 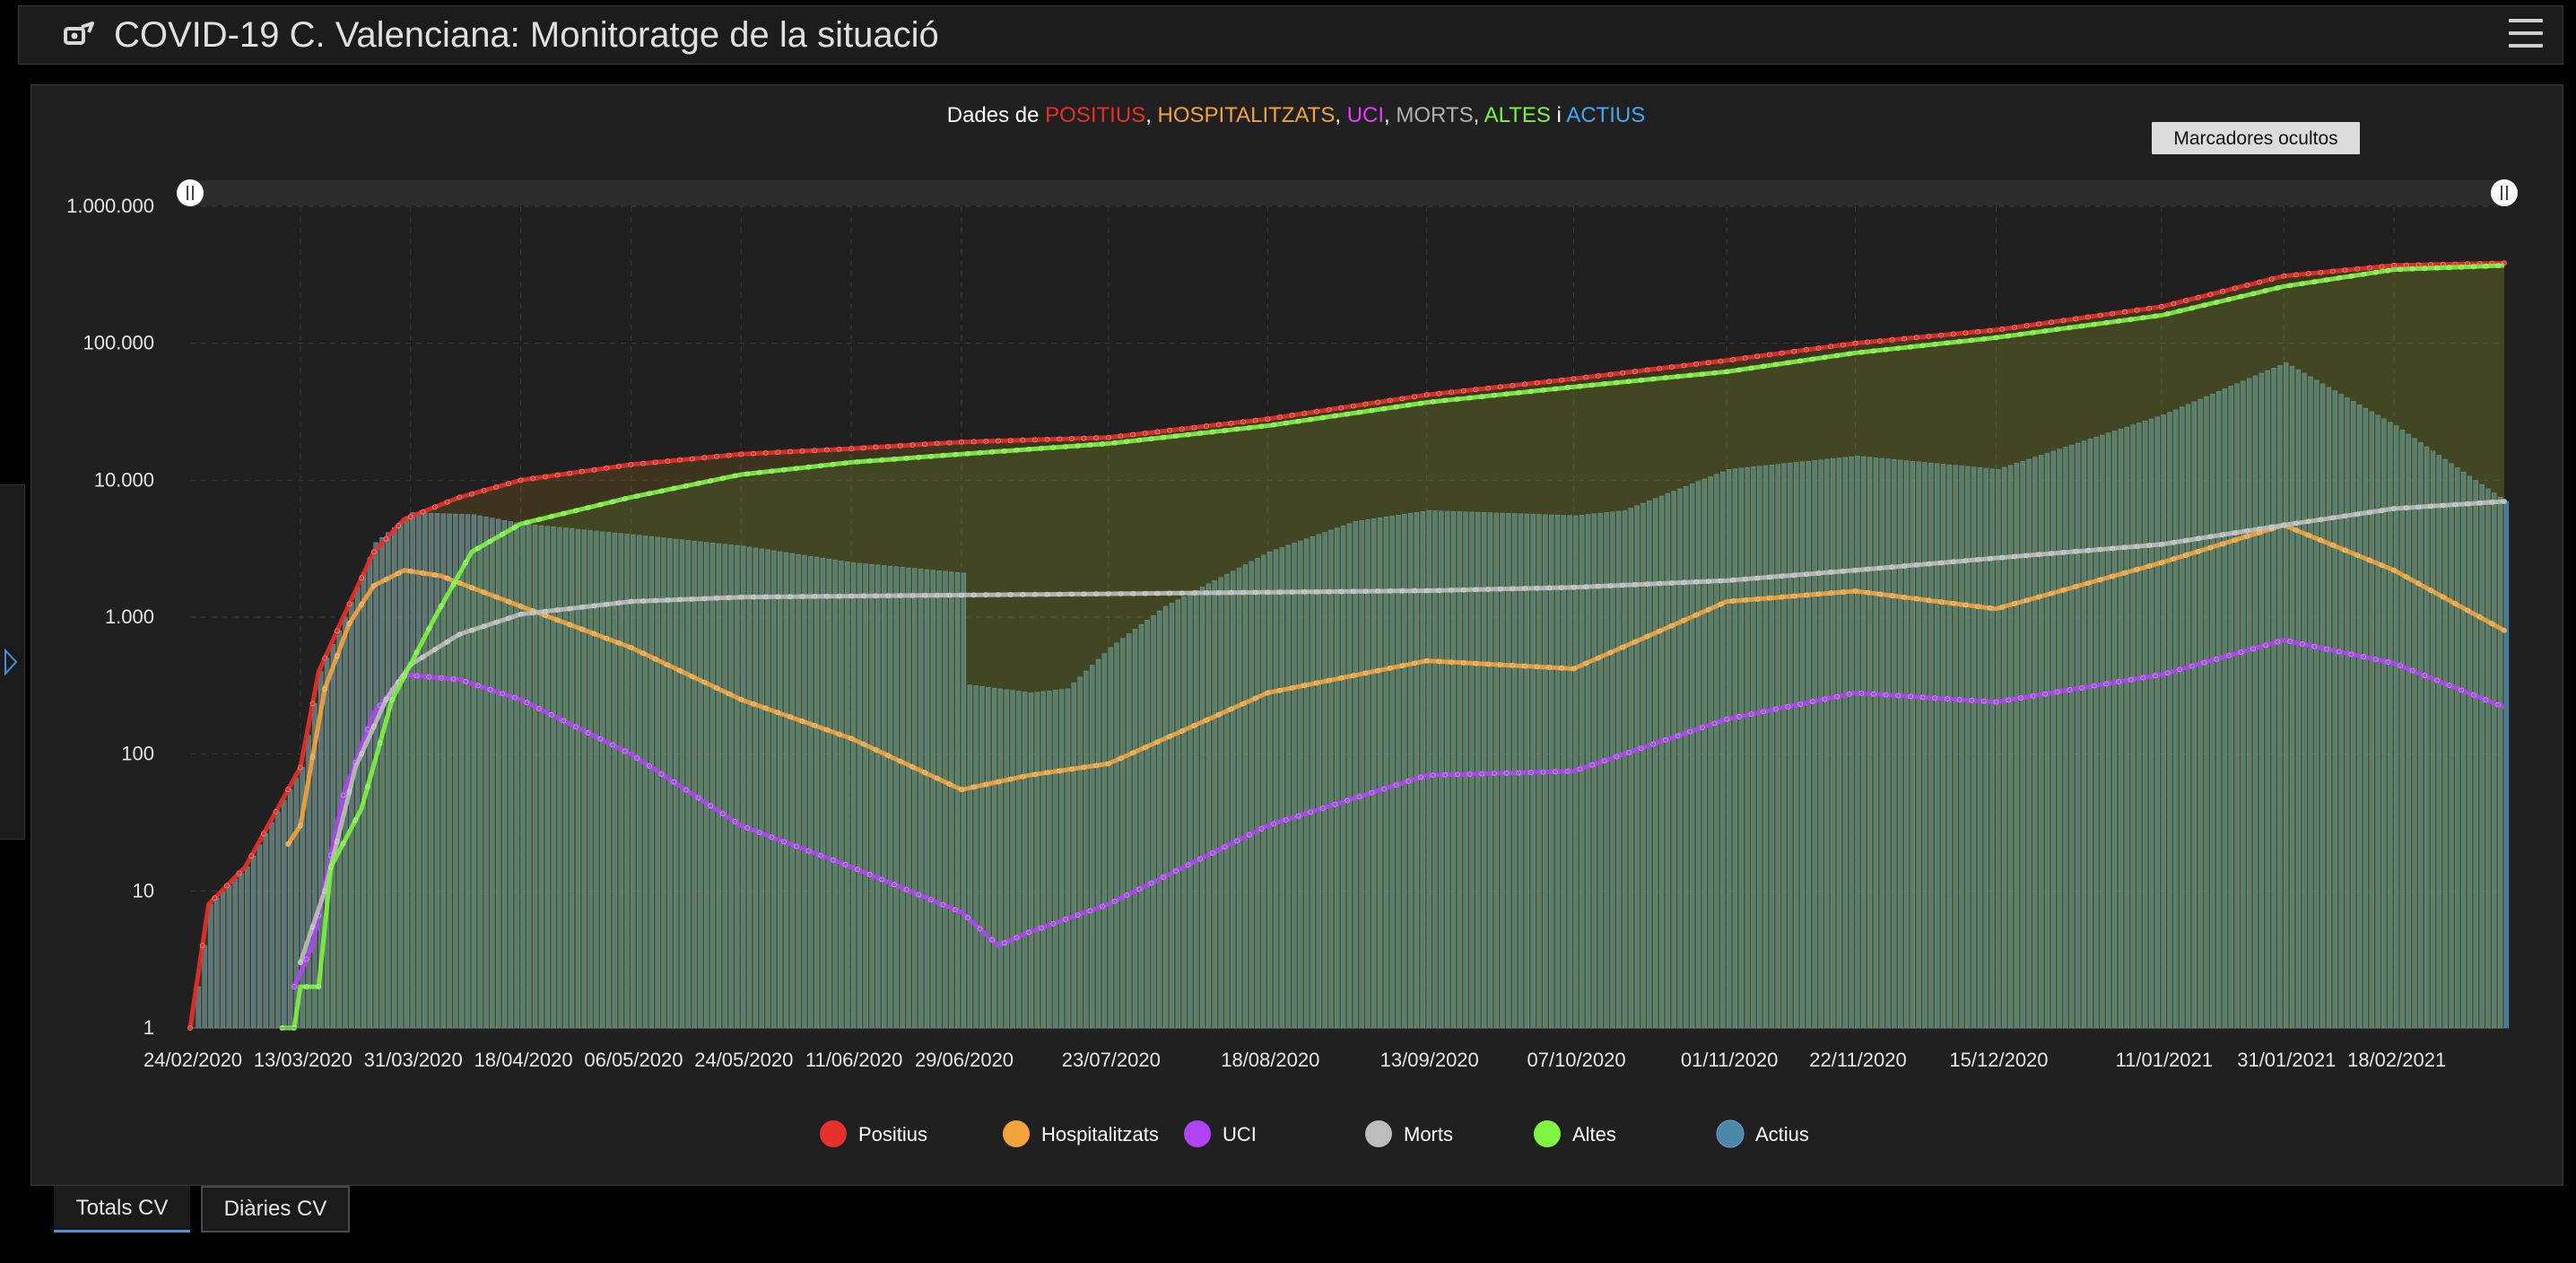 I want to click on range-handle-left, so click(x=190, y=192).